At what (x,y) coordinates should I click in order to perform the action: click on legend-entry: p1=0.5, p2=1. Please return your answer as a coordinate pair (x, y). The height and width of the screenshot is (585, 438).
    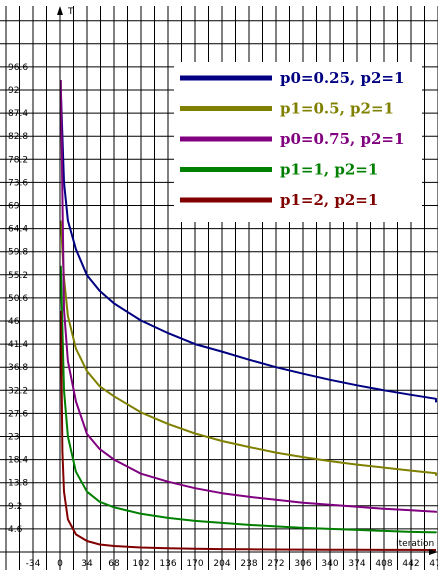
    Looking at the image, I should click on (337, 109).